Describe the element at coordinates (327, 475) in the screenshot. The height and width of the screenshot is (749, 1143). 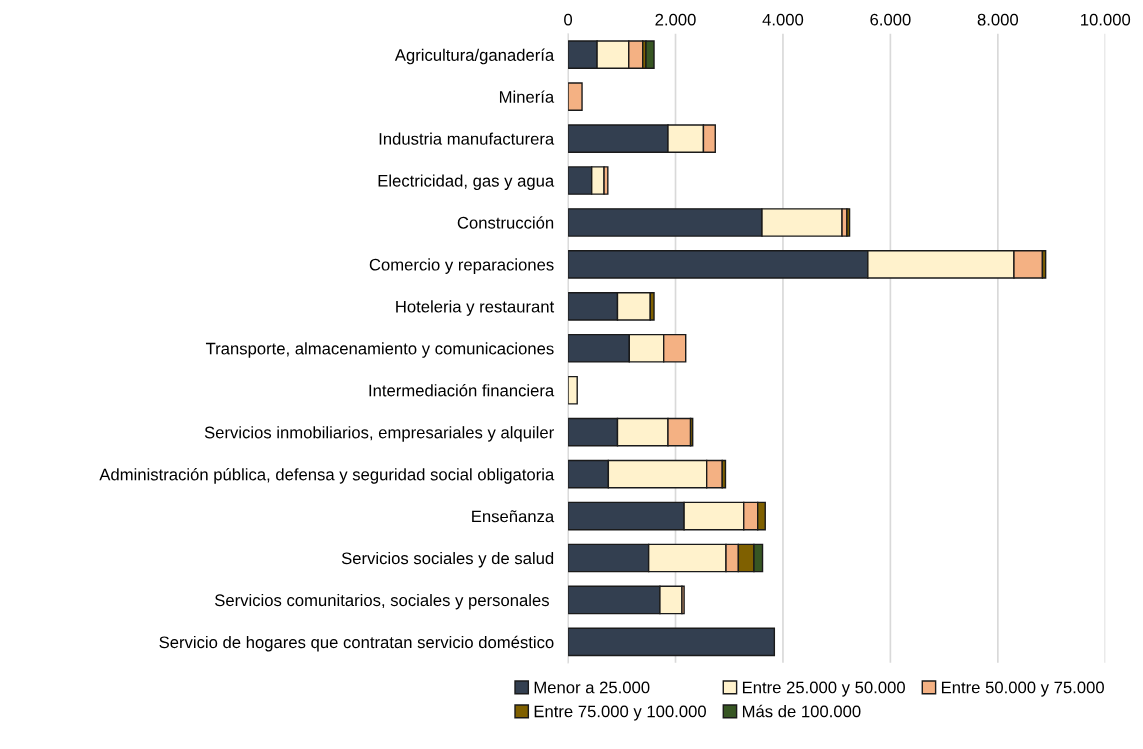
I see `y-tick-label: Administración pública, defensa y seguridad social obligatoria` at that location.